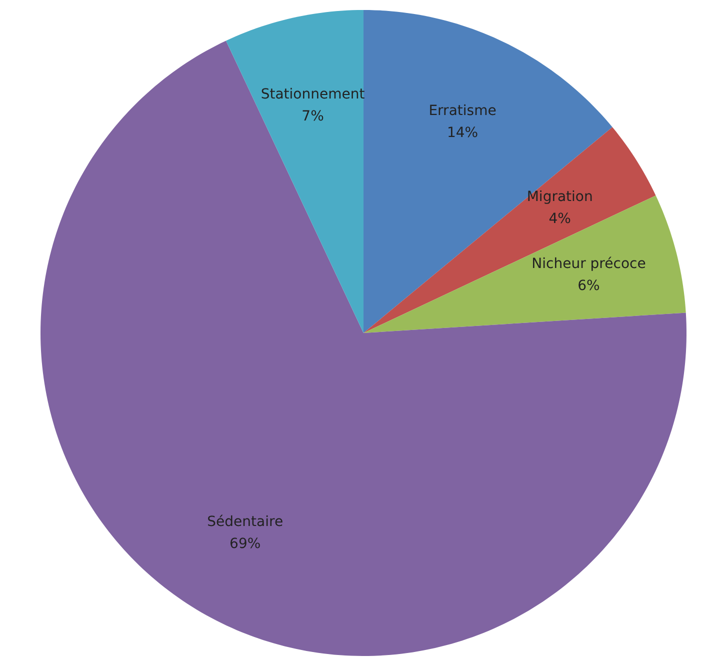  What do you see at coordinates (313, 116) in the screenshot?
I see `data-label: 7%` at bounding box center [313, 116].